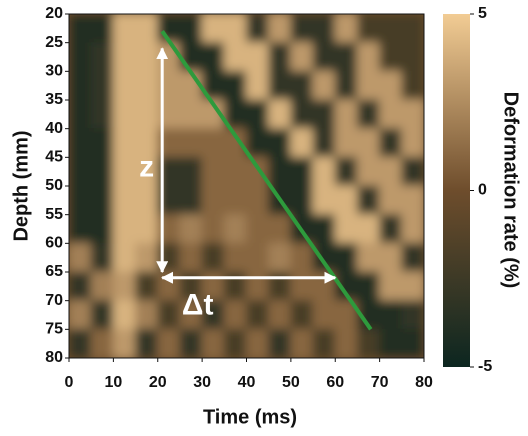 Image resolution: width=528 pixels, height=436 pixels. What do you see at coordinates (54, 300) in the screenshot?
I see `y-tick-label: 70` at bounding box center [54, 300].